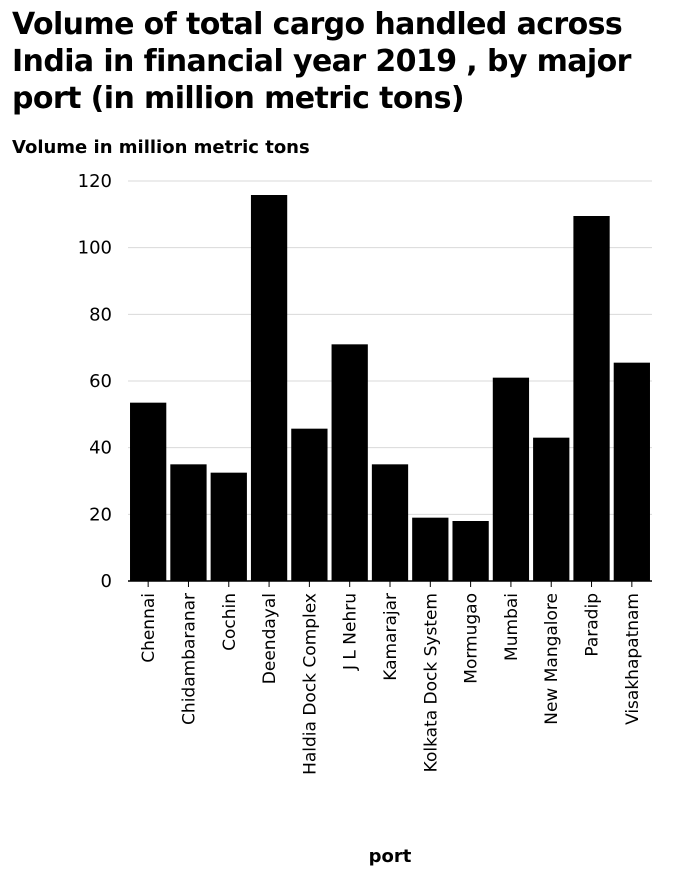  Describe the element at coordinates (552, 659) in the screenshot. I see `x-tick-label: New Mangalore` at that location.